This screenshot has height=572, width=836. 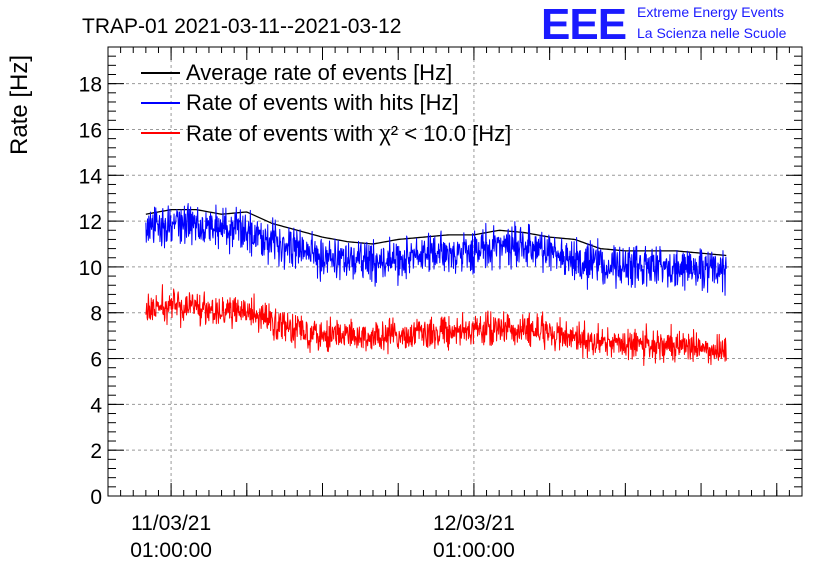 What do you see at coordinates (583, 24) in the screenshot?
I see `logo-mark: EEE` at bounding box center [583, 24].